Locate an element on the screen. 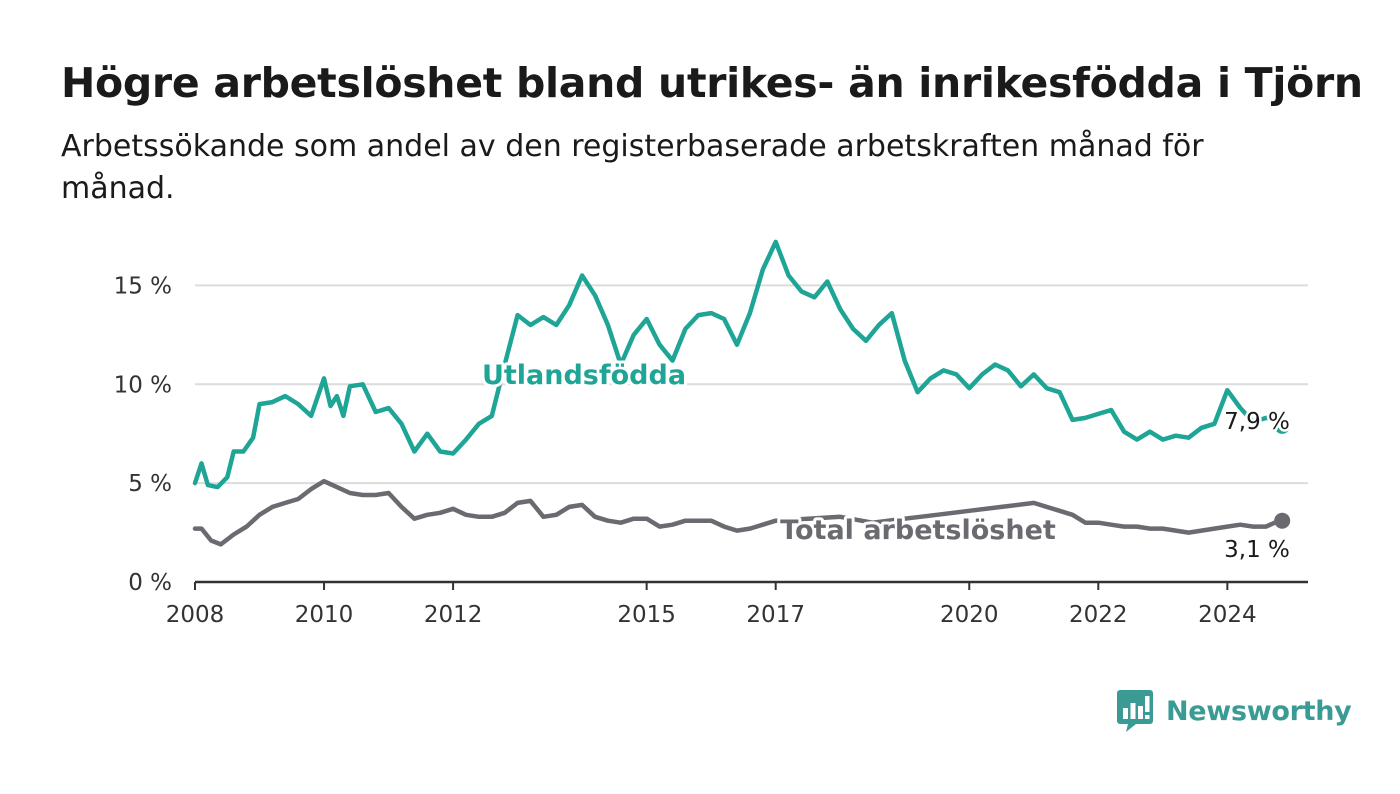 This screenshot has width=1400, height=794. x-tick-label: 2008 is located at coordinates (195, 615).